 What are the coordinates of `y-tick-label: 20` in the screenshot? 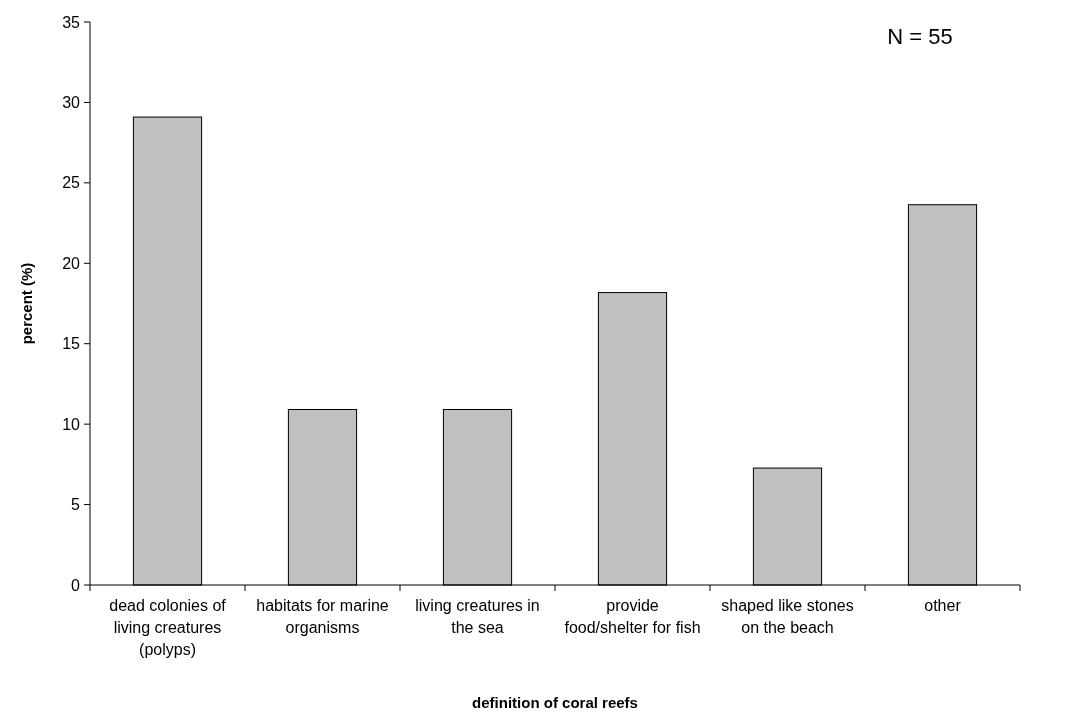 It's located at (71, 263).